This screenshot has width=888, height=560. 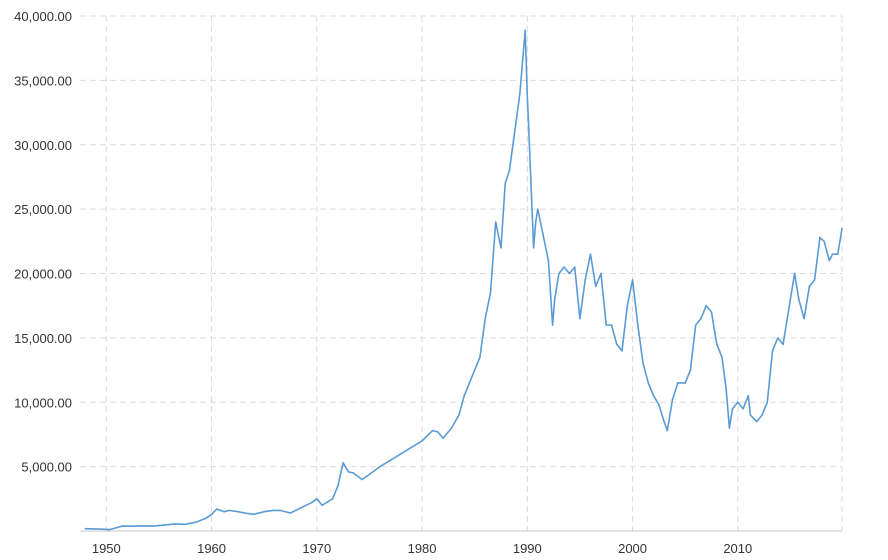 What do you see at coordinates (43, 209) in the screenshot?
I see `y-tick-label: 25,000.00` at bounding box center [43, 209].